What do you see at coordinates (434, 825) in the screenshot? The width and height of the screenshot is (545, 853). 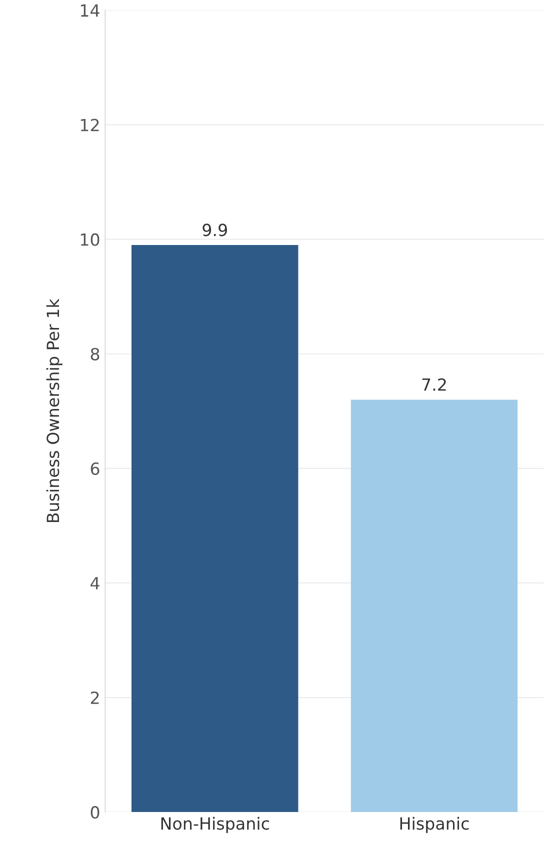 I see `x-tick-label: Hispanic` at bounding box center [434, 825].